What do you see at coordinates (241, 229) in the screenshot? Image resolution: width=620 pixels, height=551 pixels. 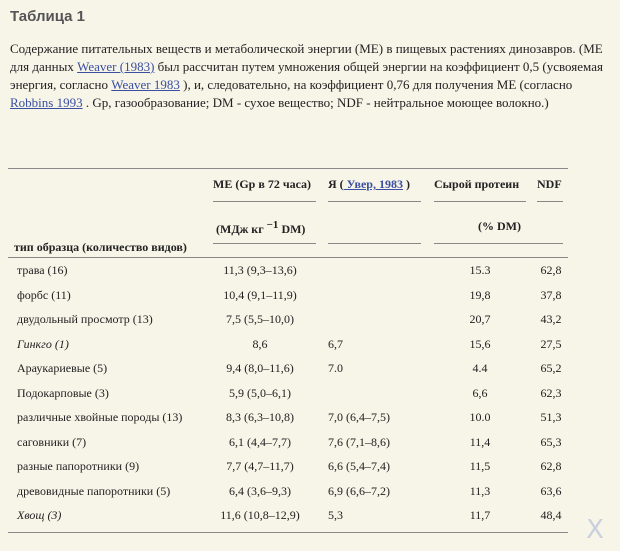 I see `me-unit-text: (МДж кг` at bounding box center [241, 229].